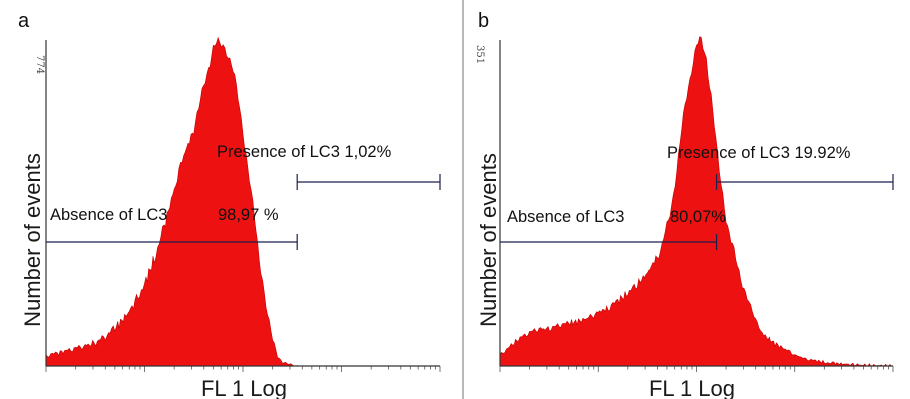 This screenshot has width=910, height=399. Describe the element at coordinates (759, 153) in the screenshot. I see `gate-presence-label: Presence of LC3 19.92%` at that location.